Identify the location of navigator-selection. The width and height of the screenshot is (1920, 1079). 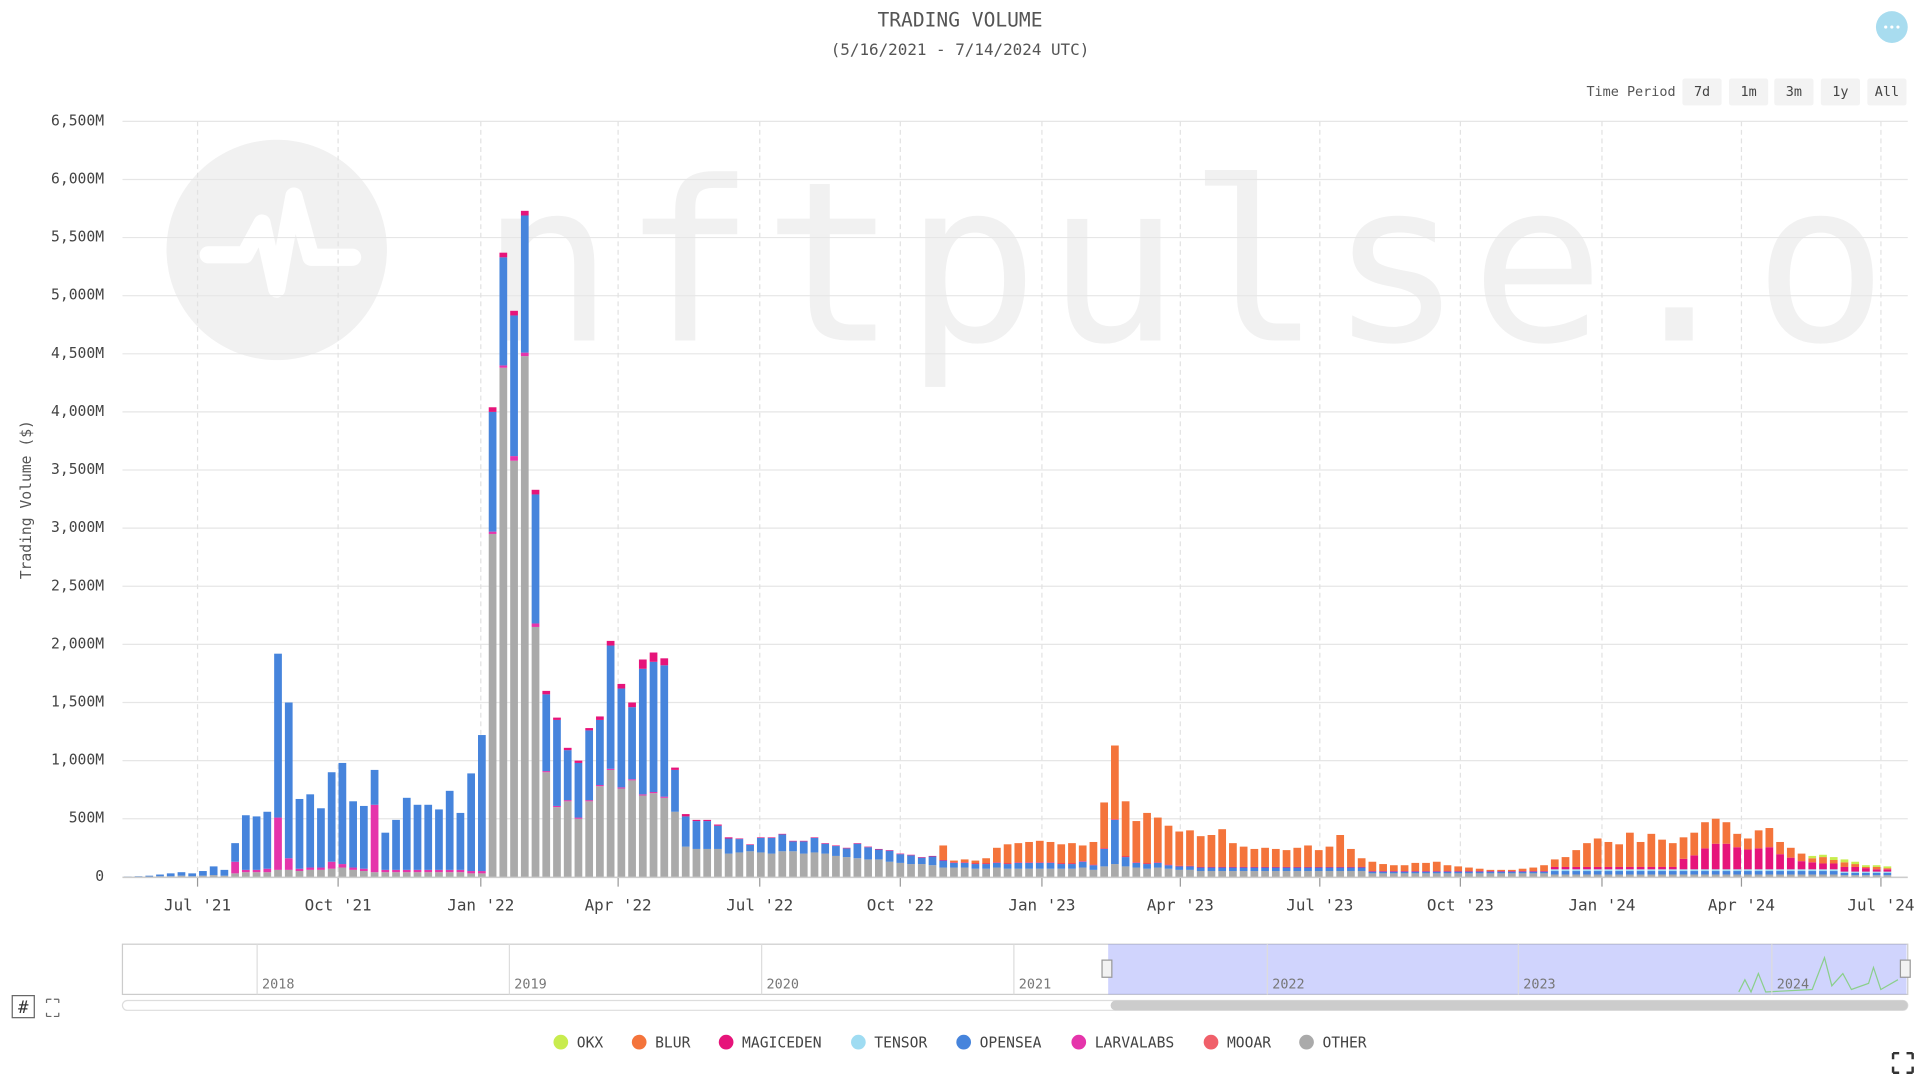
(1507, 969).